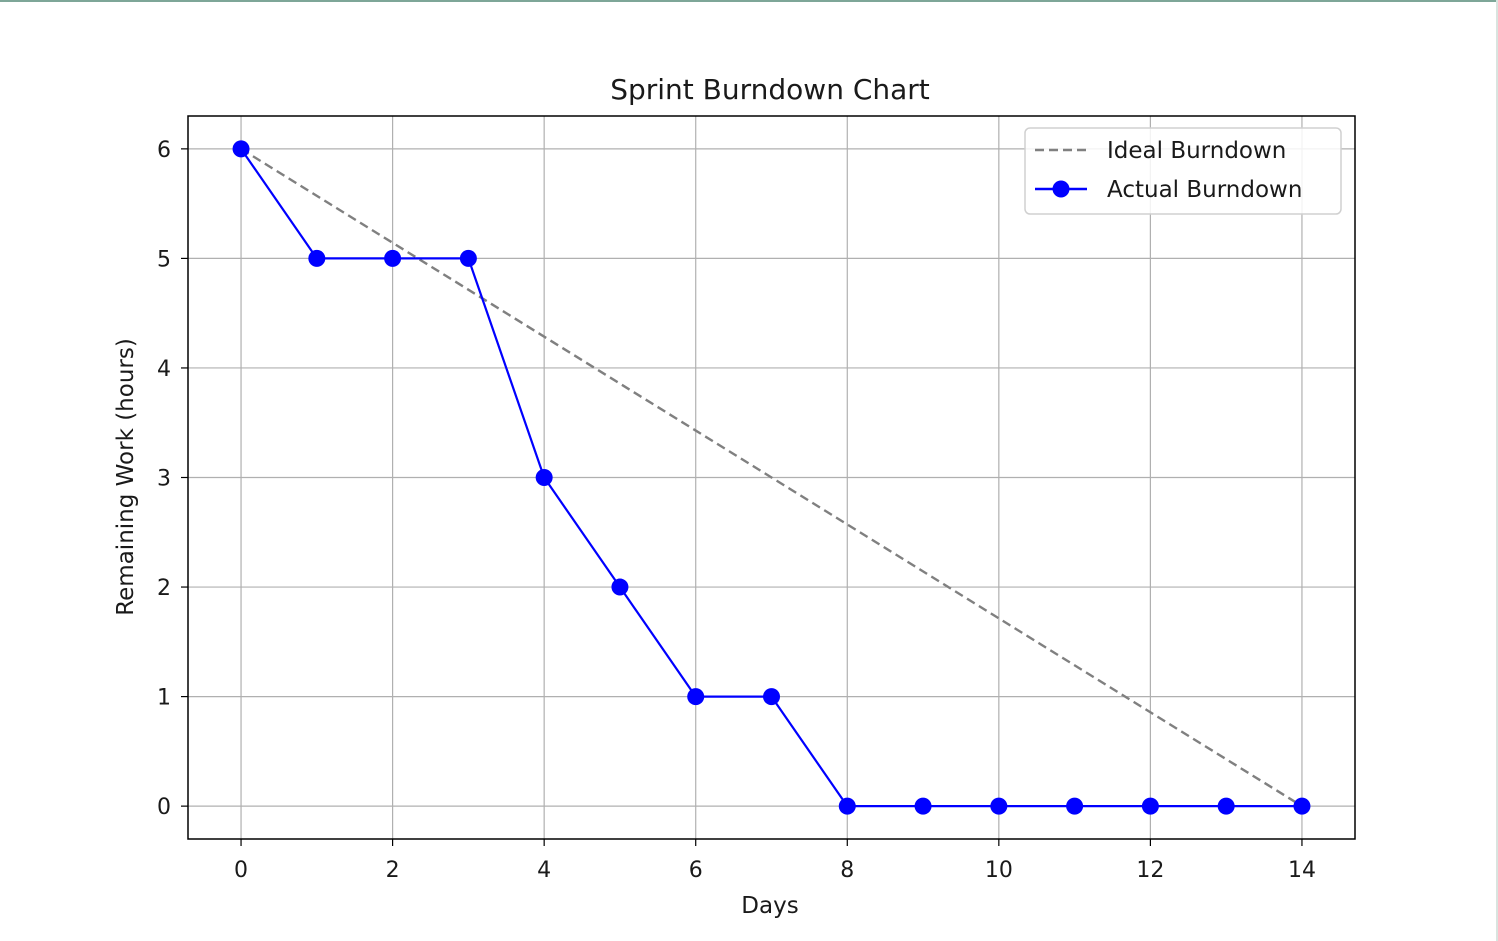  I want to click on x-tick-label: 6, so click(696, 870).